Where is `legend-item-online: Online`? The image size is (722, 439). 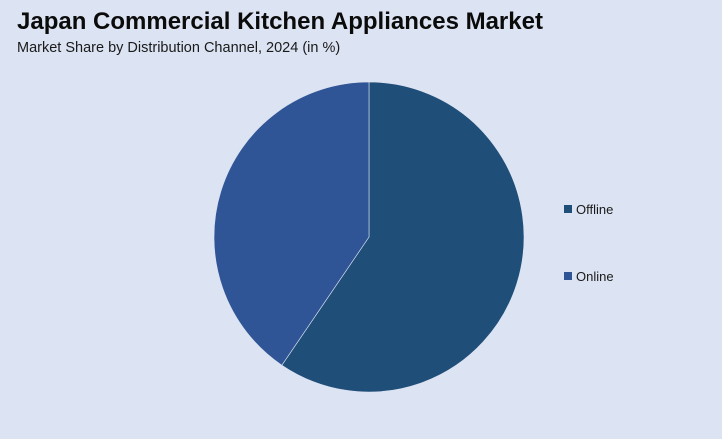
legend-item-online: Online is located at coordinates (589, 276).